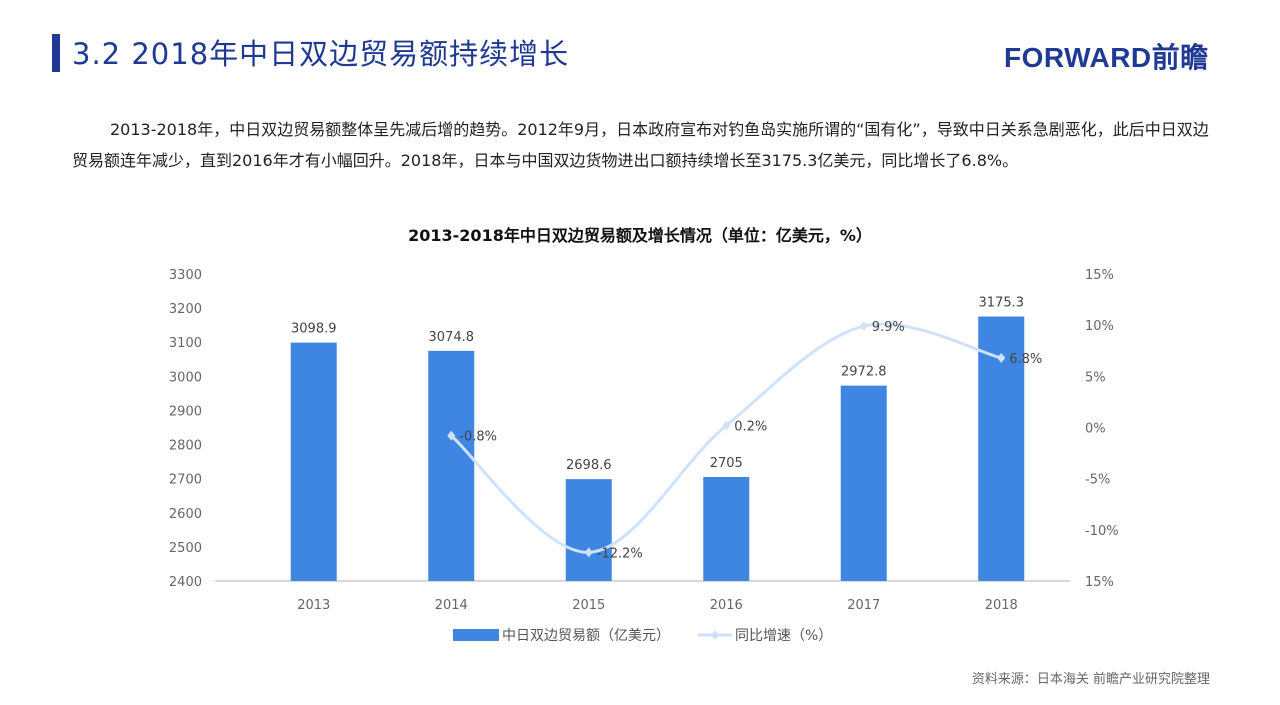 The image size is (1280, 705). I want to click on right-axis-tick: -5%, so click(1097, 480).